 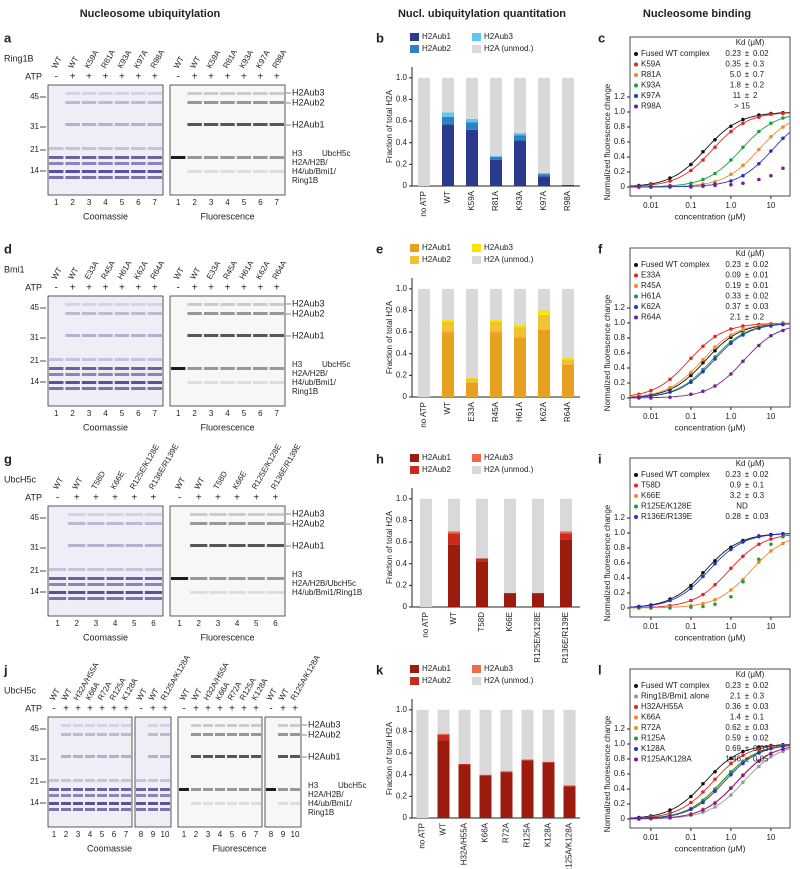 What do you see at coordinates (34, 381) in the screenshot?
I see `marker-label: 14` at bounding box center [34, 381].